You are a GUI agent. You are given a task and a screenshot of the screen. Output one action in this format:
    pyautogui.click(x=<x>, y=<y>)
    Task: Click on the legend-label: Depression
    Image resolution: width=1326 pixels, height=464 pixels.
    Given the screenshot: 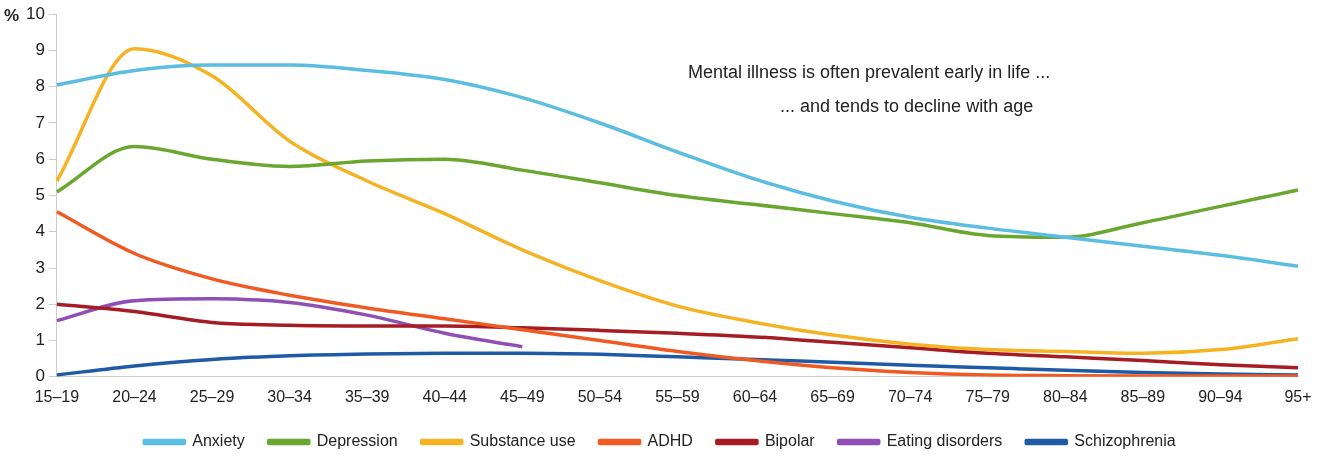 What is the action you would take?
    pyautogui.click(x=357, y=441)
    